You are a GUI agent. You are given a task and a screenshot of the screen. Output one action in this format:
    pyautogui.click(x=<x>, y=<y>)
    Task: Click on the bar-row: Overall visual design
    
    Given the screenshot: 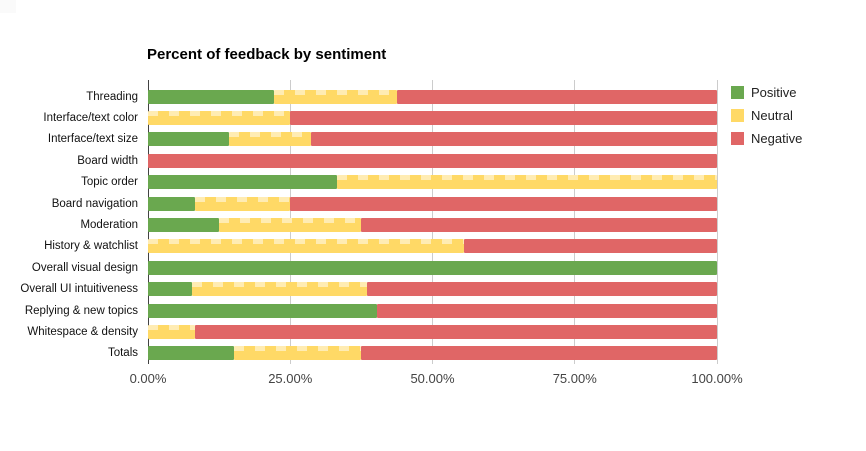 What is the action you would take?
    pyautogui.click(x=358, y=267)
    